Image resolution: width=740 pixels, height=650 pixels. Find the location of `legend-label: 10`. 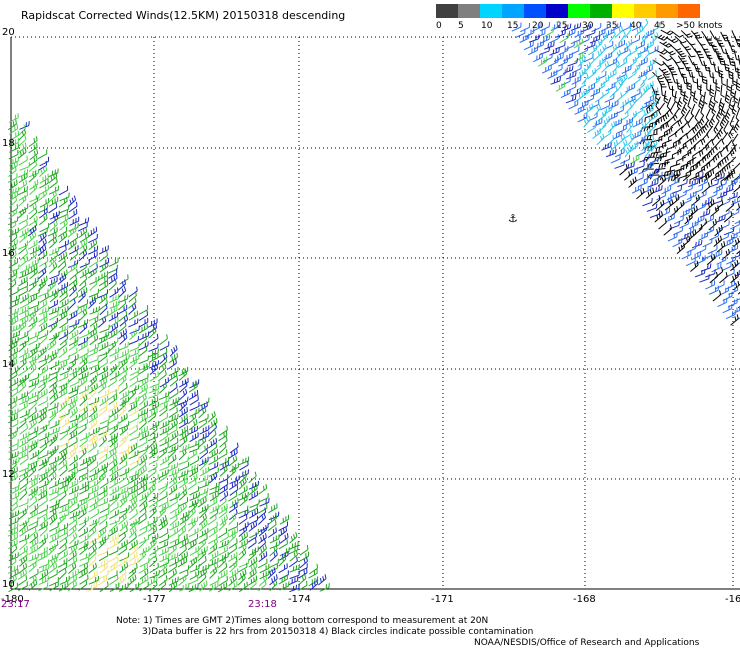

legend-label: 10 is located at coordinates (487, 26).